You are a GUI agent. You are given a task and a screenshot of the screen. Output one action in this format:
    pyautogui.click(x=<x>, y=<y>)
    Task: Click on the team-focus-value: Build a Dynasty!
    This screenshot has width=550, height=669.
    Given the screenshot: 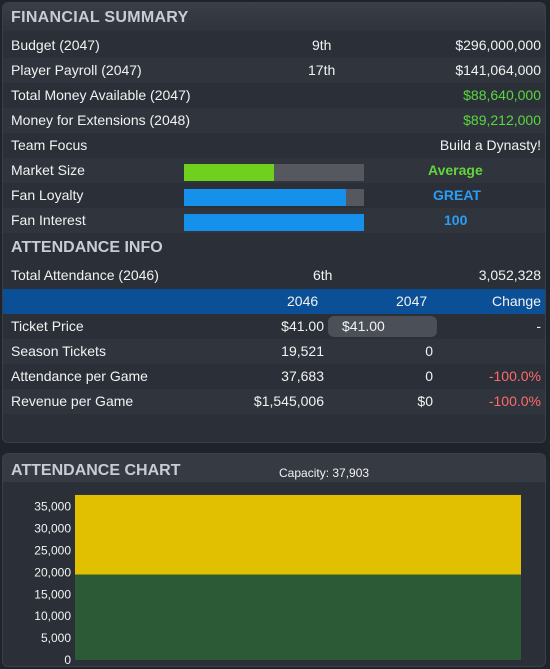 What is the action you would take?
    pyautogui.click(x=490, y=145)
    